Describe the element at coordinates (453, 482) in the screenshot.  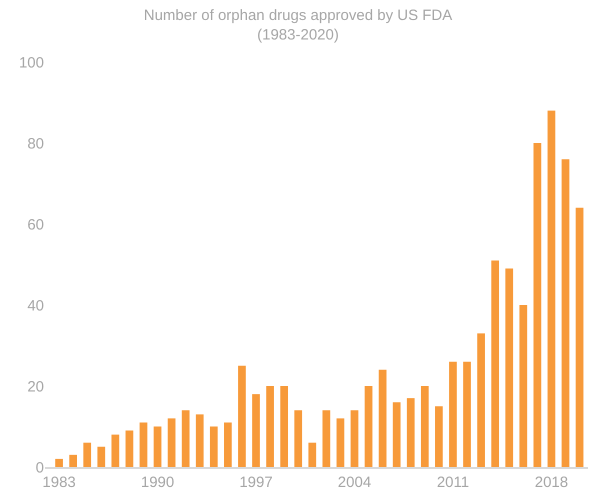
I see `x-tick-label: 2011` at that location.